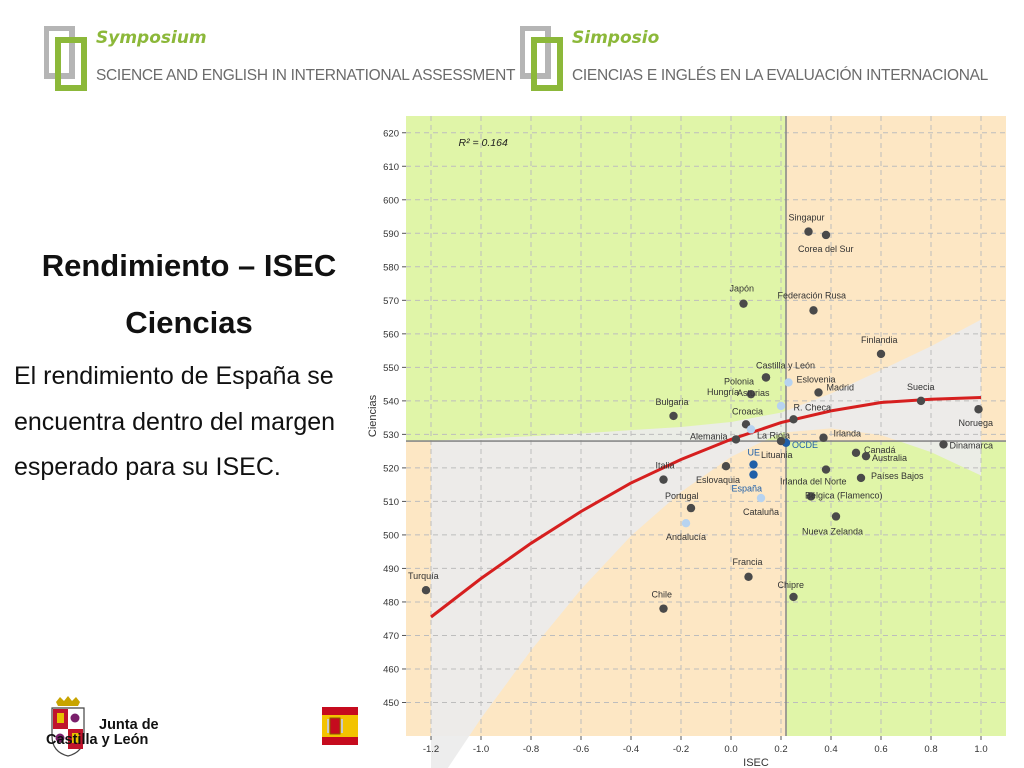  Describe the element at coordinates (709, 436) in the screenshot. I see `point-label: Alemania` at that location.